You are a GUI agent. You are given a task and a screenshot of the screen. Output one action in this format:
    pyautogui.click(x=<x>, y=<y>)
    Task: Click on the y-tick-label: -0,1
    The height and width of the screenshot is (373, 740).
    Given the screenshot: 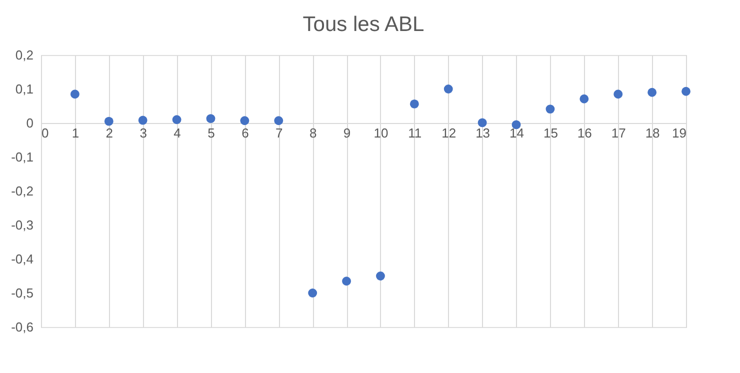 What is the action you would take?
    pyautogui.click(x=22, y=157)
    